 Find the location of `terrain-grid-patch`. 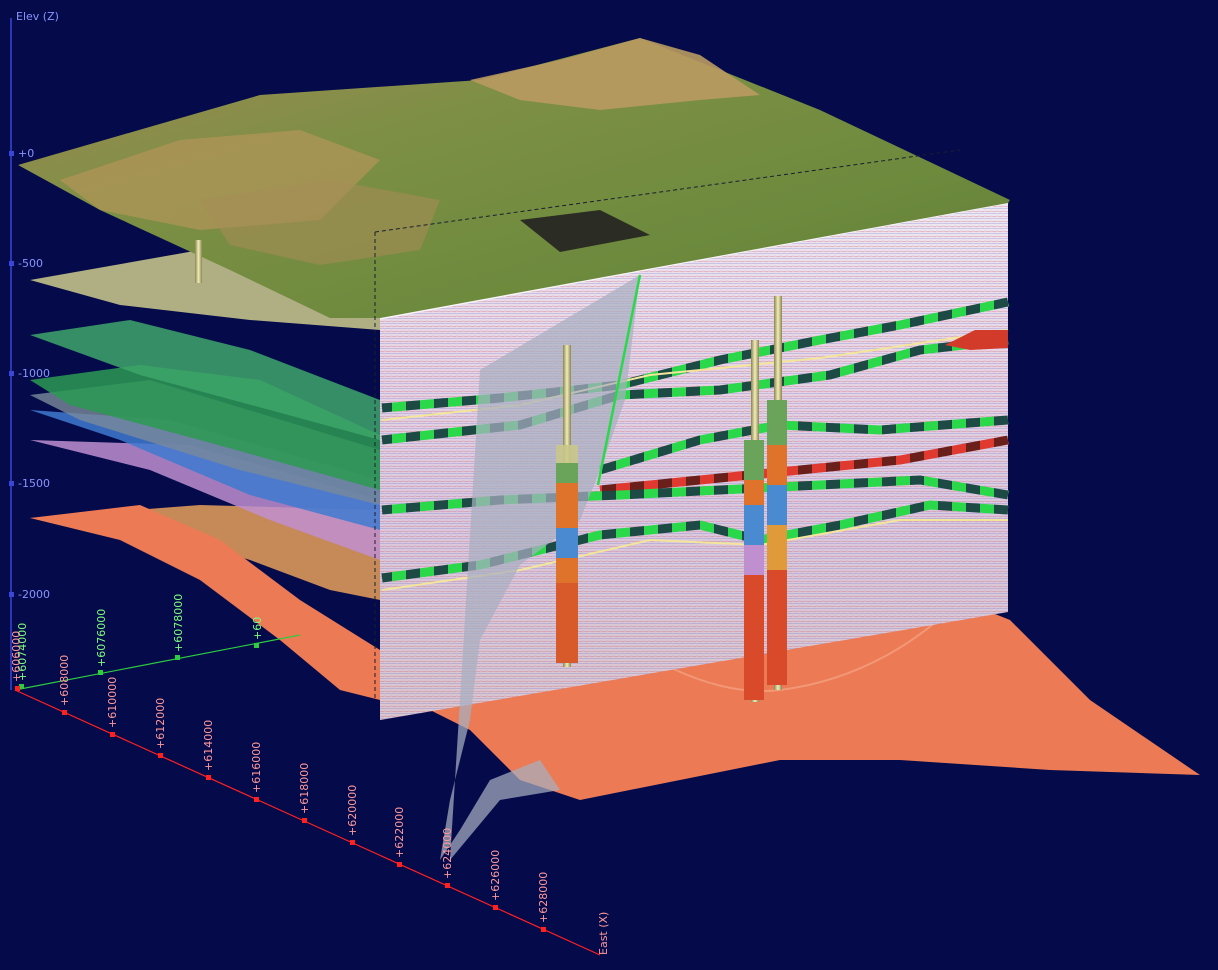

terrain-grid-patch is located at coordinates (585, 231).